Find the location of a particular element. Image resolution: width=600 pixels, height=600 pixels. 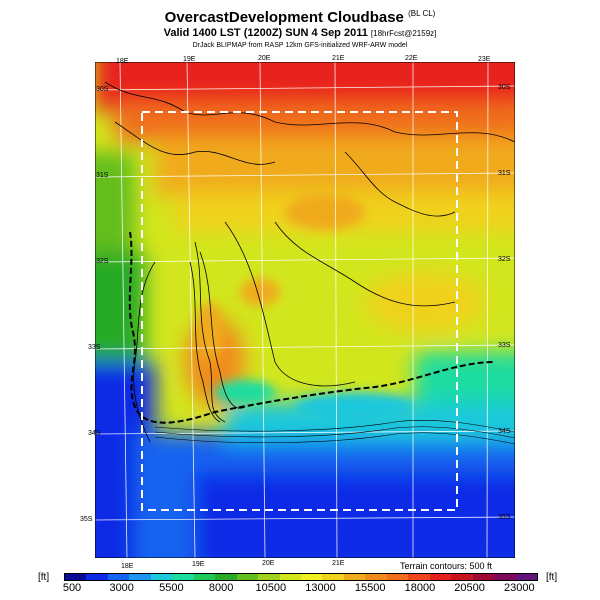

colorbar-label: 15500 is located at coordinates (370, 588).